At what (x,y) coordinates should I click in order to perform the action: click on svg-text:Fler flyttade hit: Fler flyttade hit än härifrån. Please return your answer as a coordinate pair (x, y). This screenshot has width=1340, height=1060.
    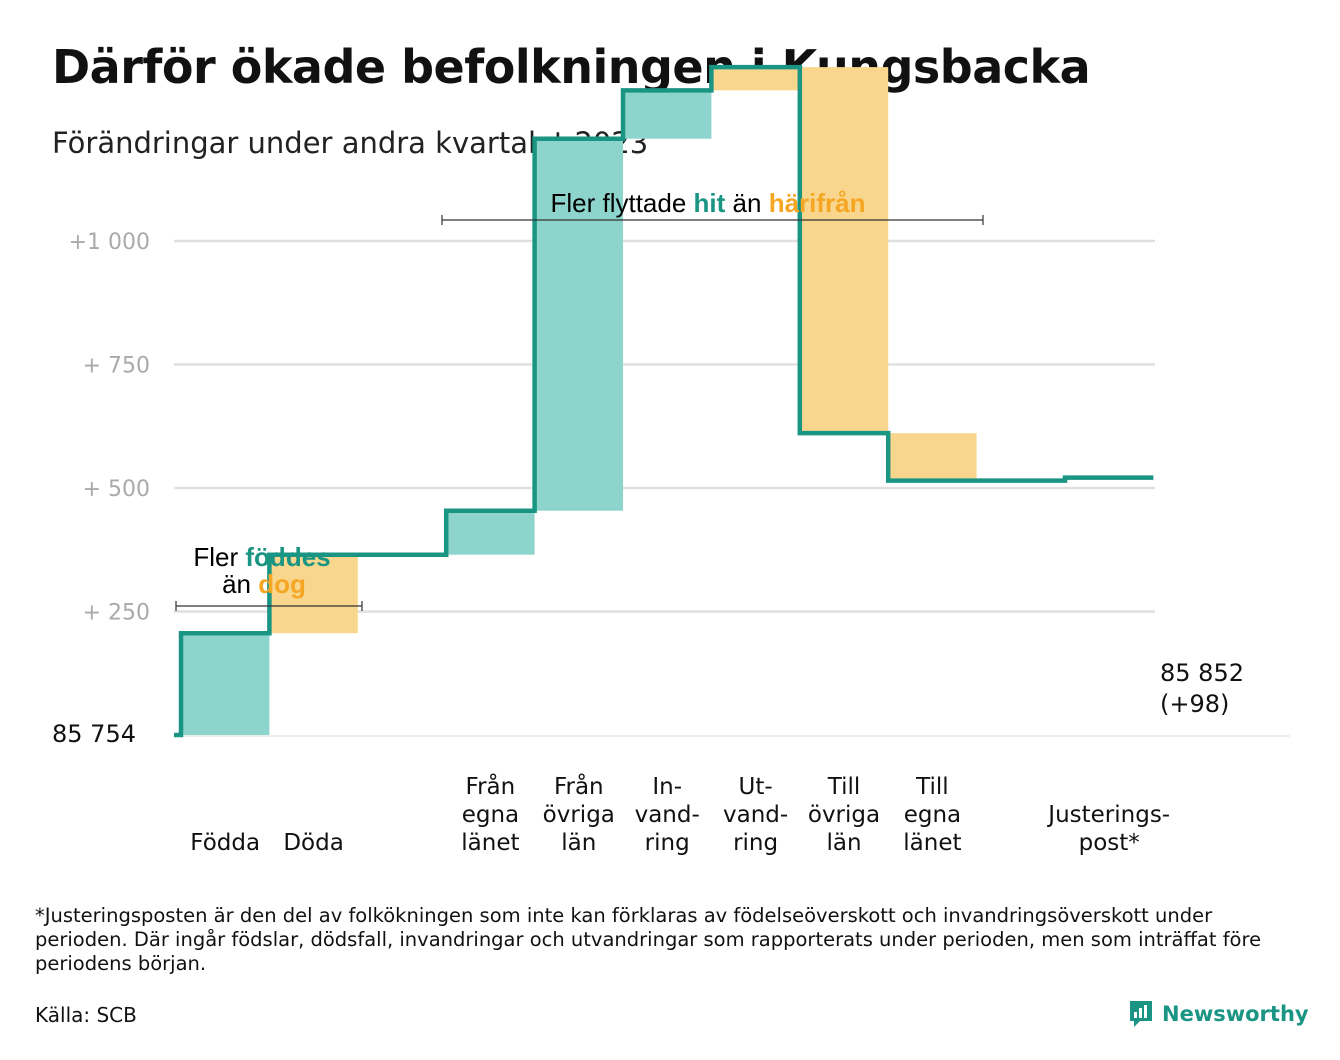
    Looking at the image, I should click on (707, 203).